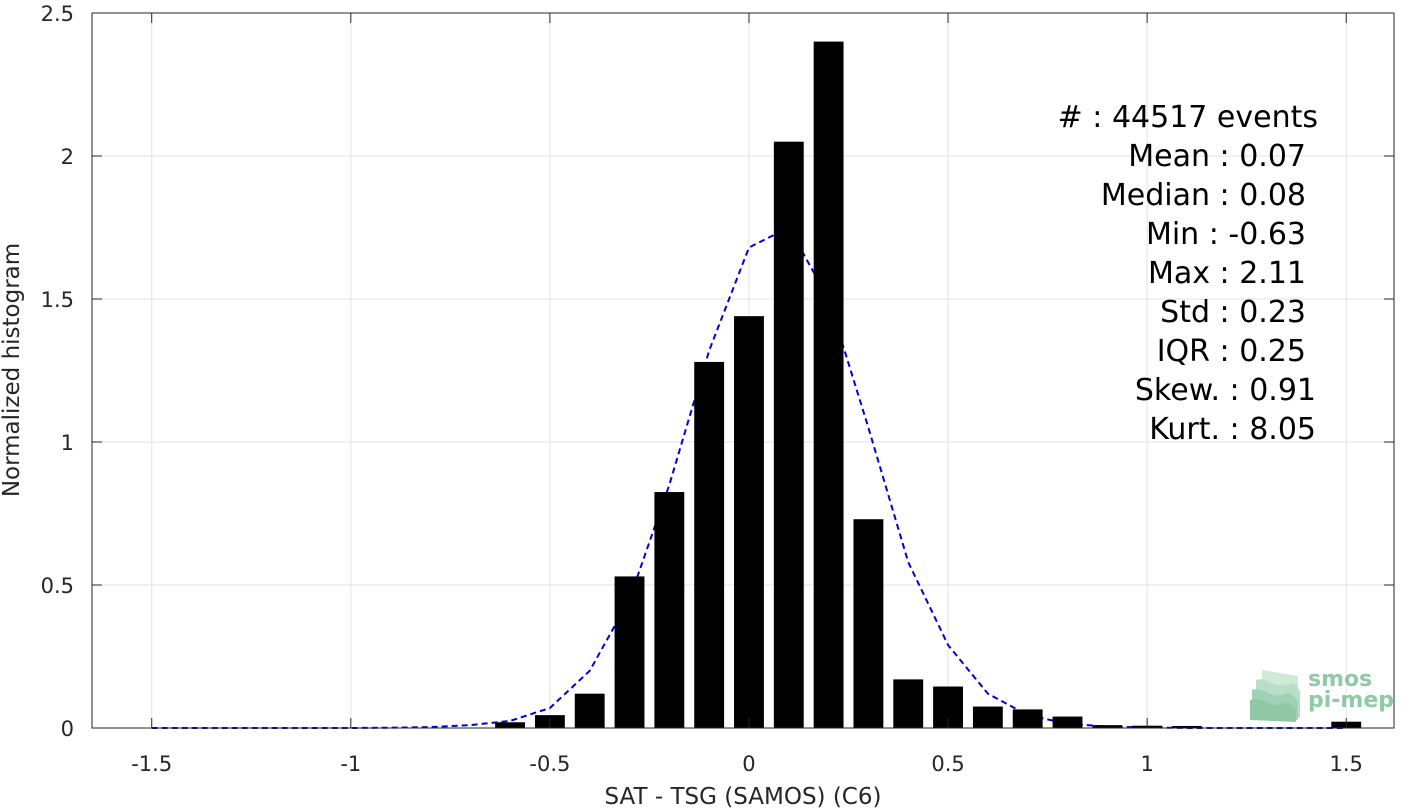 The height and width of the screenshot is (809, 1408). Describe the element at coordinates (12, 370) in the screenshot. I see `y-axis-label: Normalized histogram` at that location.